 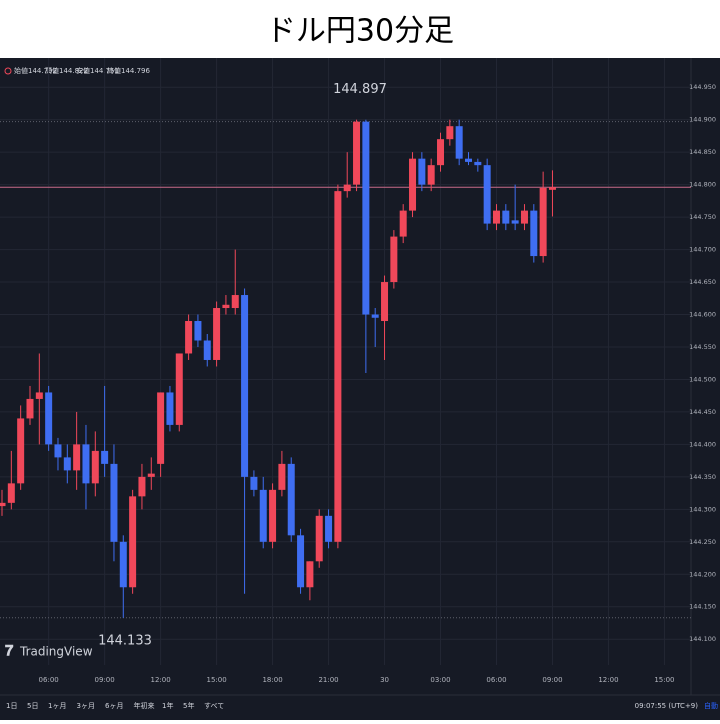 I want to click on range-button: 1日, so click(x=11, y=706).